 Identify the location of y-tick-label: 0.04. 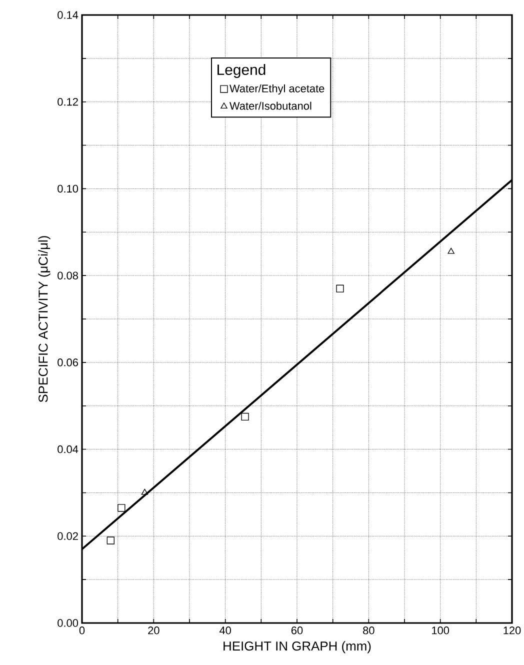
(68, 449).